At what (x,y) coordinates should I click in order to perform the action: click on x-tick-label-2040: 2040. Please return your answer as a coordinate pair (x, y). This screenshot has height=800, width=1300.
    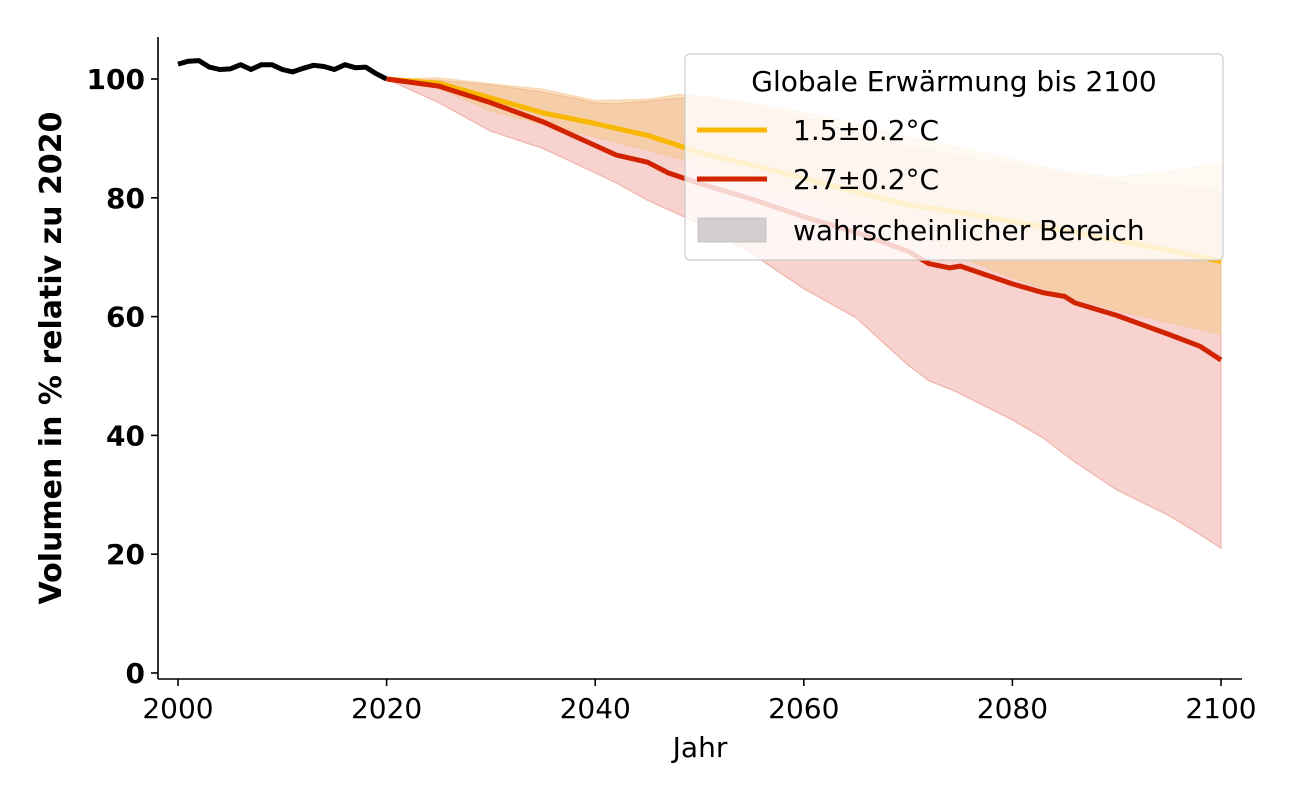
    Looking at the image, I should click on (595, 708).